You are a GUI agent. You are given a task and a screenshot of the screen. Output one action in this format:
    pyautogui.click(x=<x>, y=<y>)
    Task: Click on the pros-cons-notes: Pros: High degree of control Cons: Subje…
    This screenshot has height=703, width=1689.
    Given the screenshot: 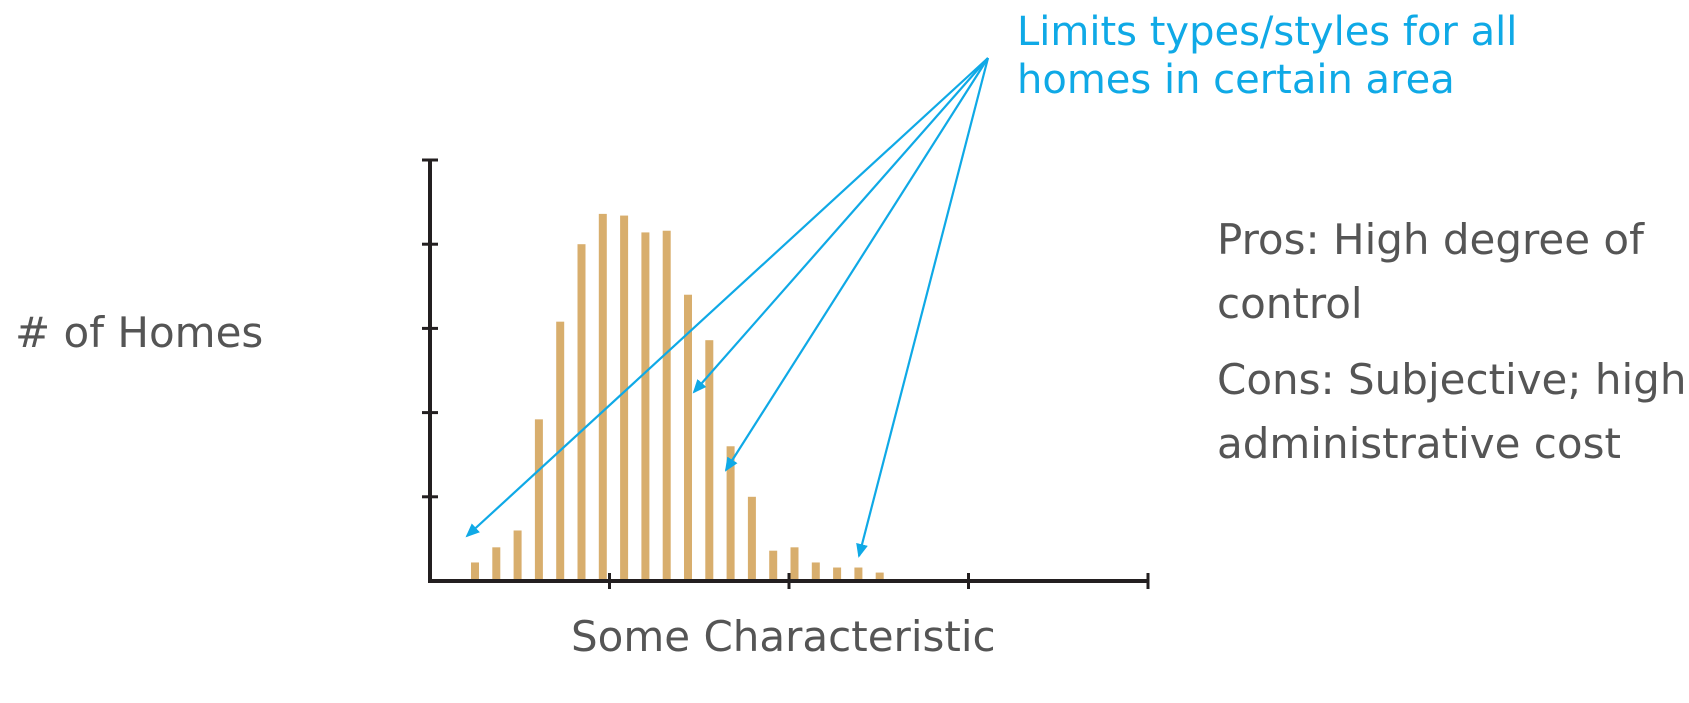 What is the action you would take?
    pyautogui.click(x=1451, y=348)
    